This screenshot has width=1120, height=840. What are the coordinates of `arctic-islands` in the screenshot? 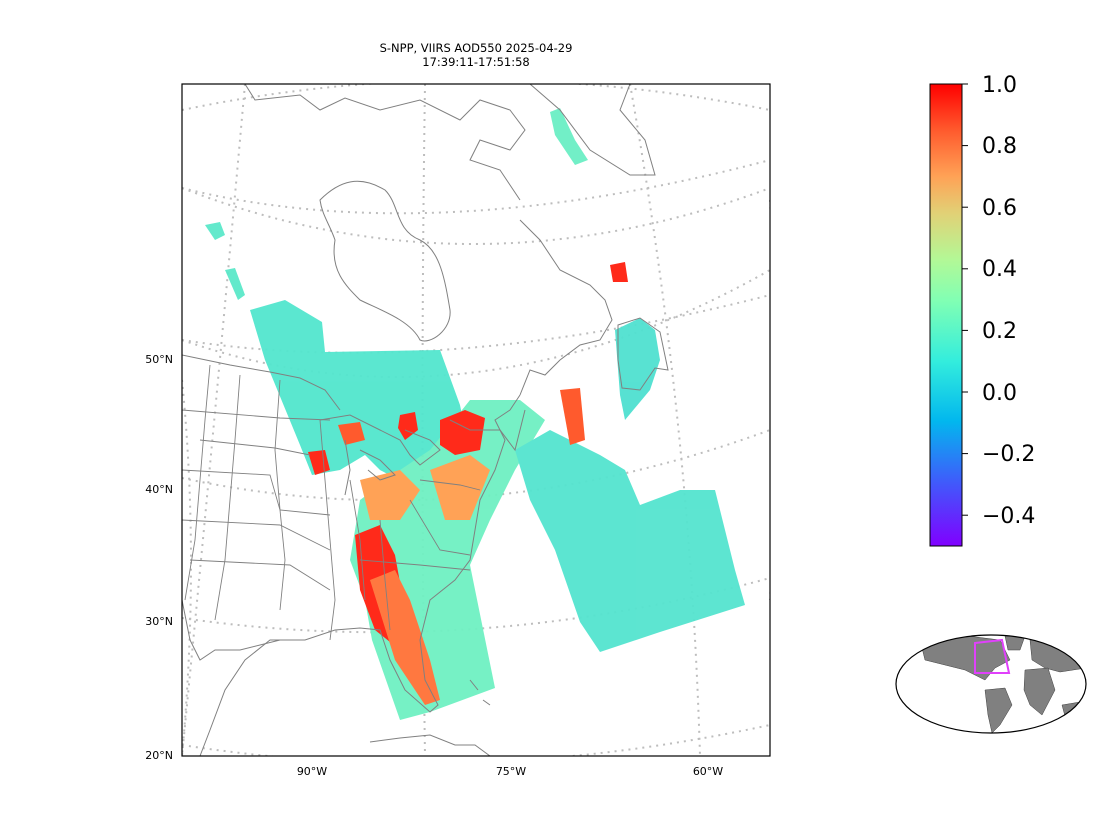 It's located at (385, 142).